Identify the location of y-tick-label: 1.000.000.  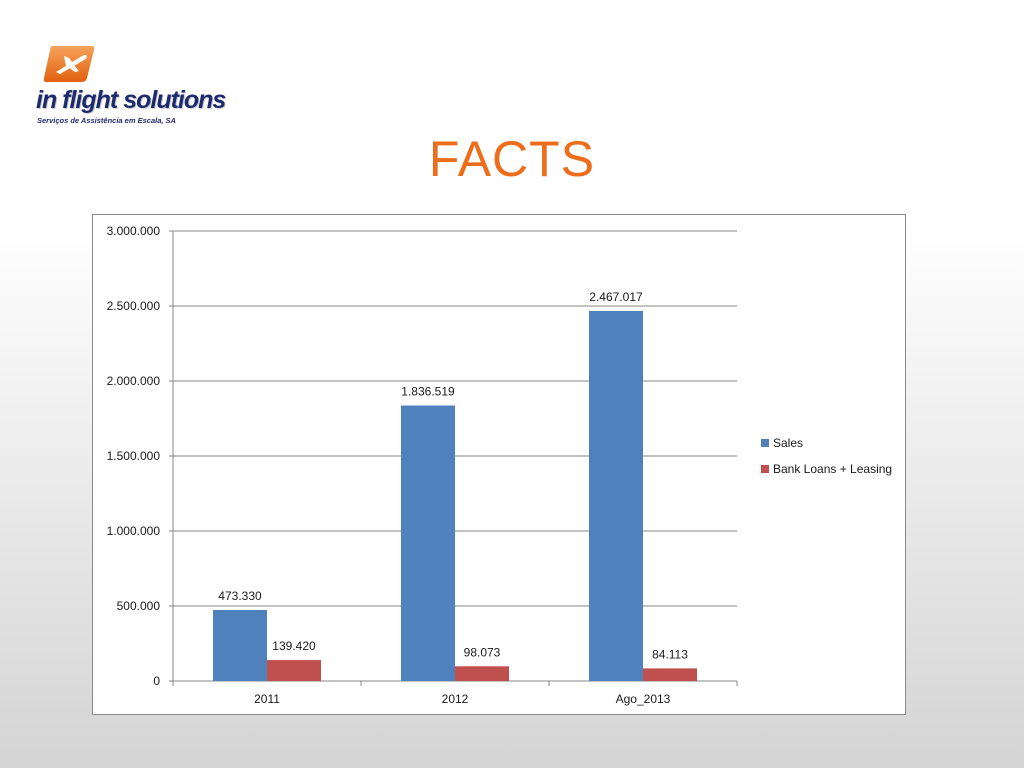
(134, 531).